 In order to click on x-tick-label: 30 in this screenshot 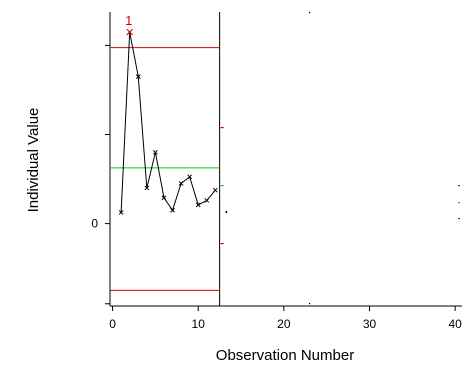, I will do `click(370, 324)`.